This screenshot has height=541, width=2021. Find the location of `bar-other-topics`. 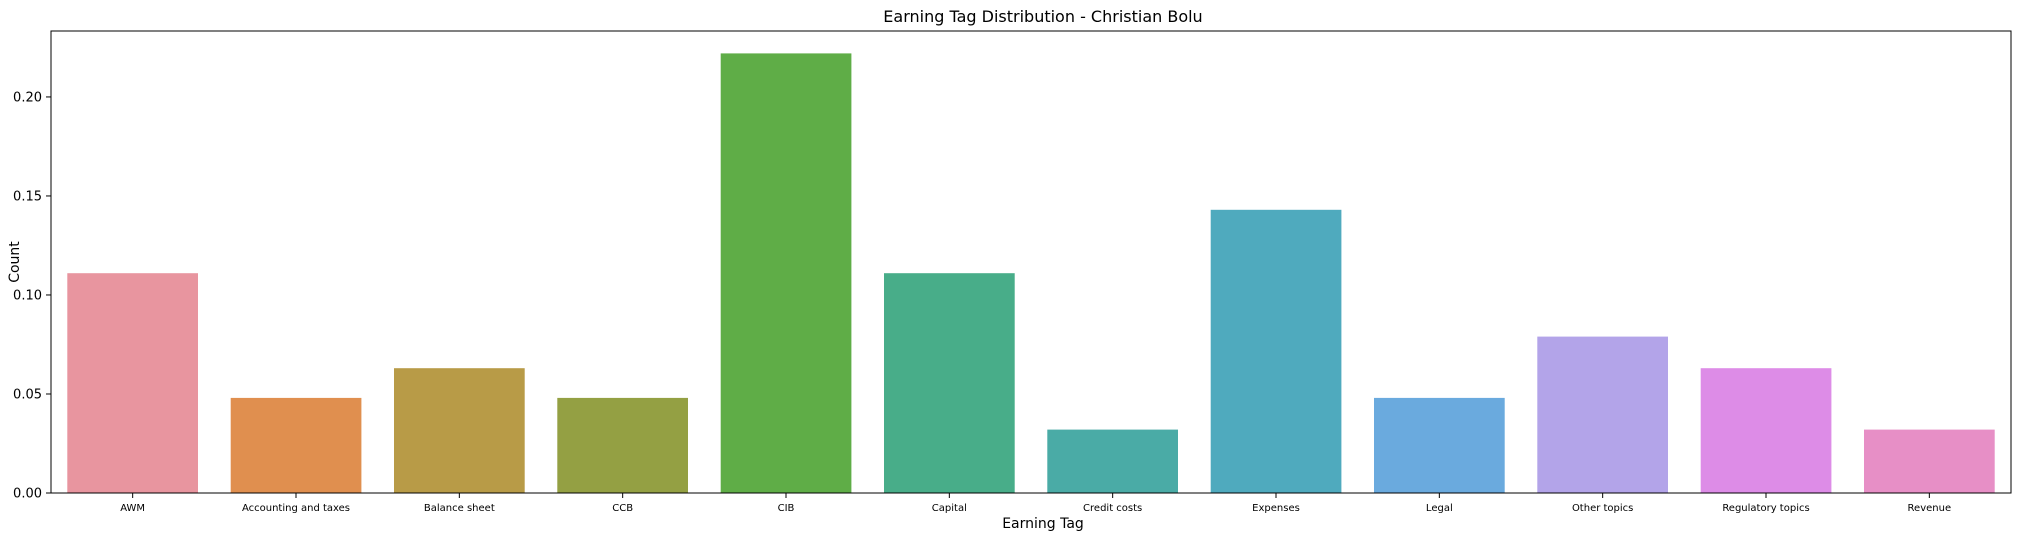

bar-other-topics is located at coordinates (1602, 414).